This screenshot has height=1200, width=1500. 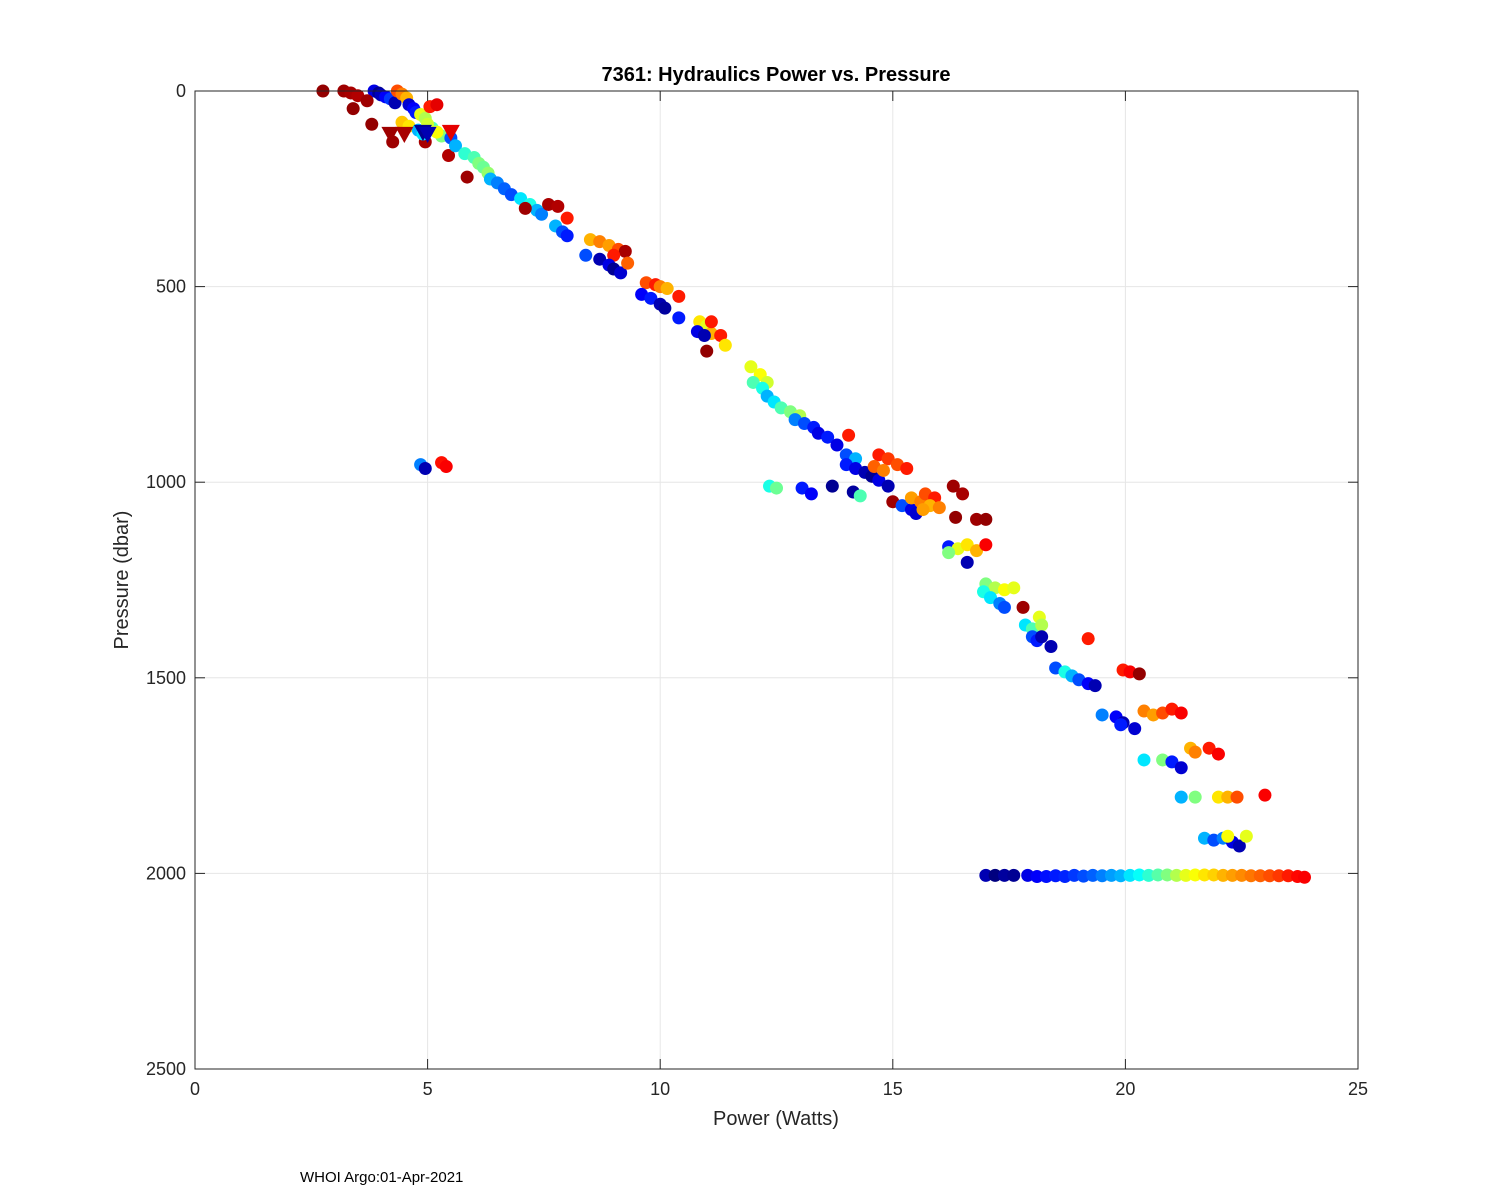 What do you see at coordinates (166, 678) in the screenshot?
I see `y-tick-label: 1500` at bounding box center [166, 678].